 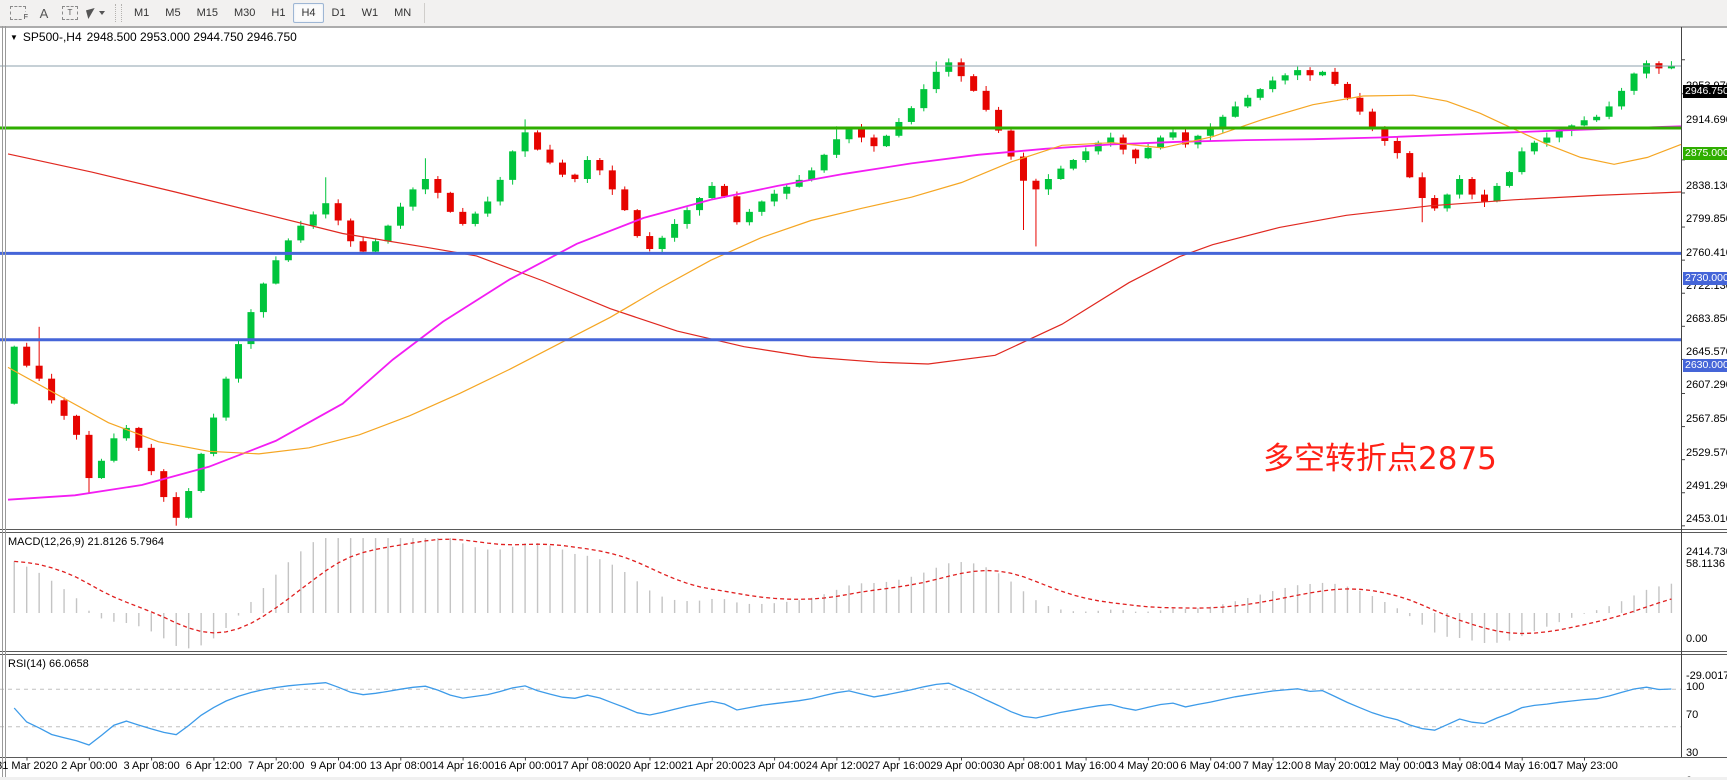 I want to click on date-label: 17 May 23:00, so click(x=1584, y=766).